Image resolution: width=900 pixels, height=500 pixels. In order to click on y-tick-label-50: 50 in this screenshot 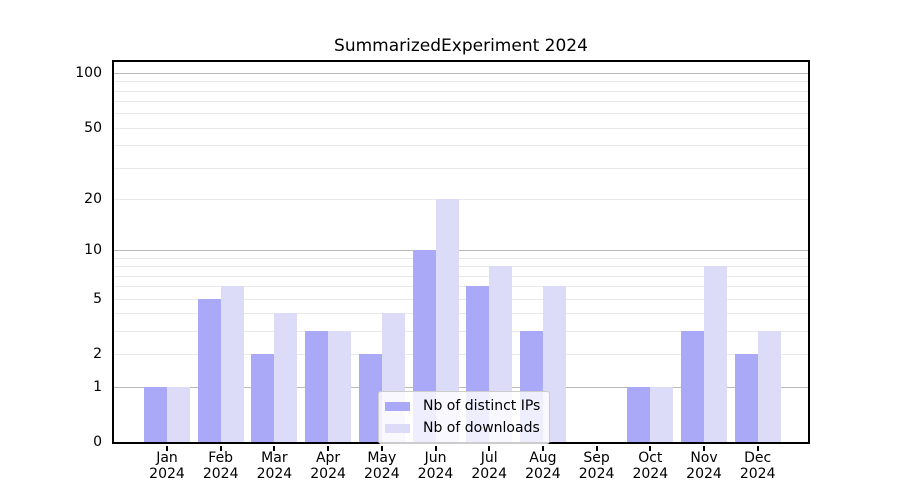, I will do `click(93, 127)`.